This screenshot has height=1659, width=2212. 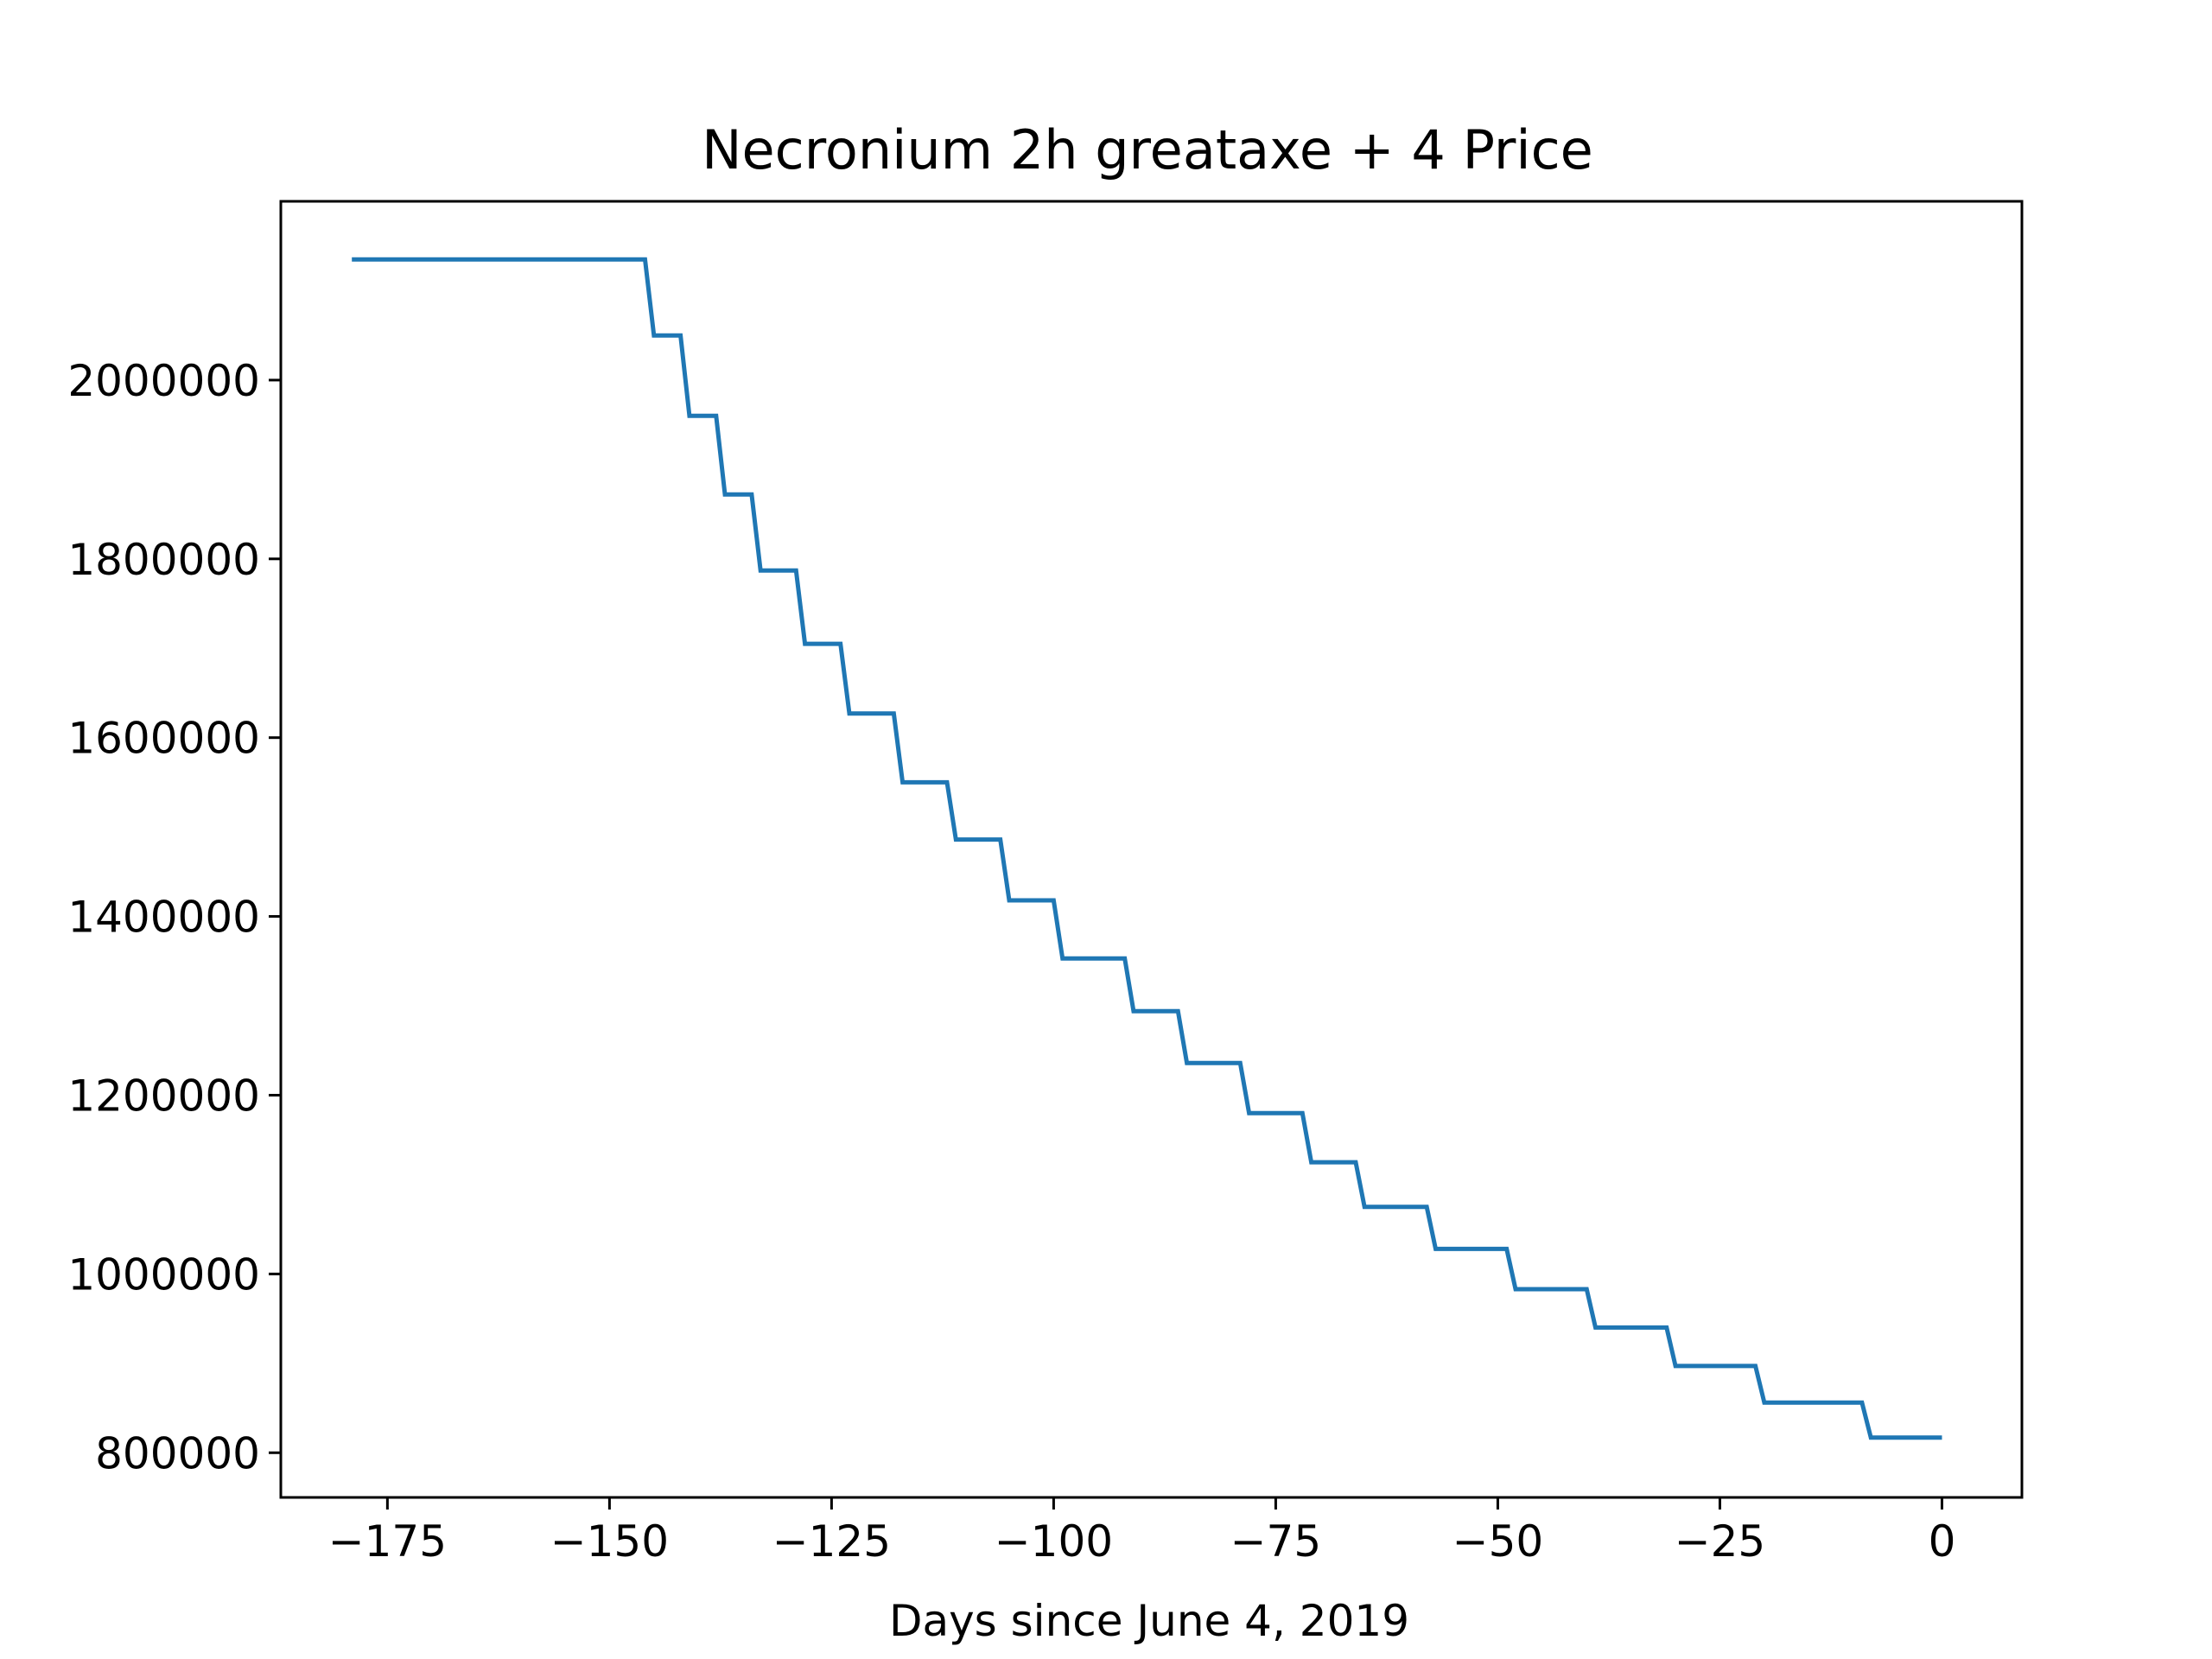 What do you see at coordinates (609, 1541) in the screenshot?
I see `x-tick-label: −150` at bounding box center [609, 1541].